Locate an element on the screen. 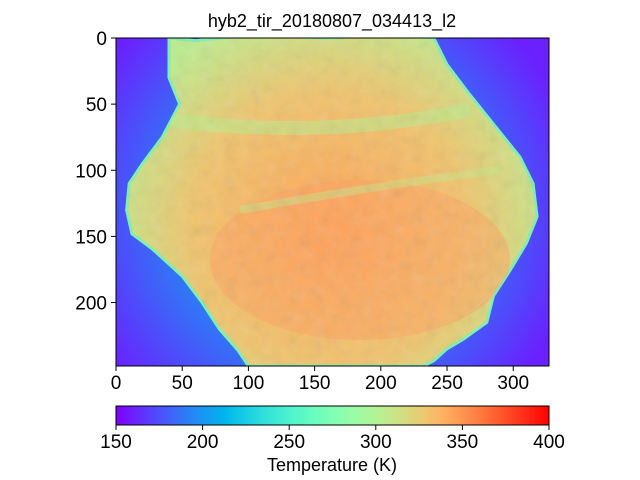  y-tick-label: 0 is located at coordinates (101, 39).